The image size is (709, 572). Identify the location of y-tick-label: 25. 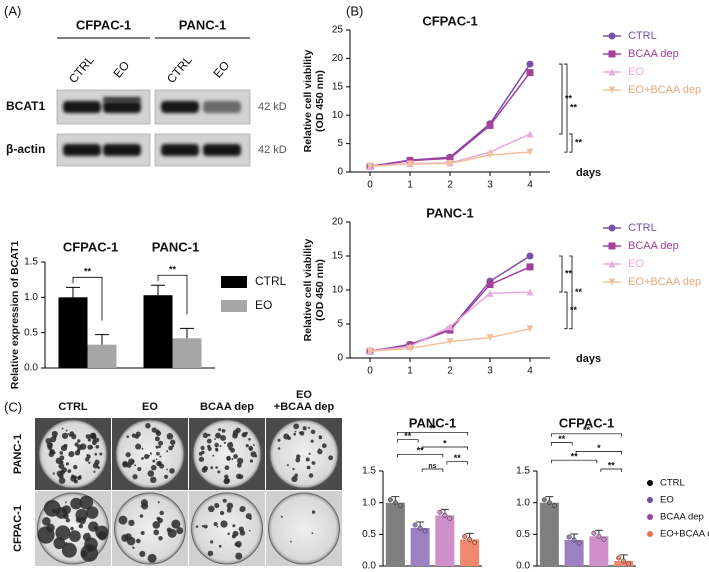
(338, 30).